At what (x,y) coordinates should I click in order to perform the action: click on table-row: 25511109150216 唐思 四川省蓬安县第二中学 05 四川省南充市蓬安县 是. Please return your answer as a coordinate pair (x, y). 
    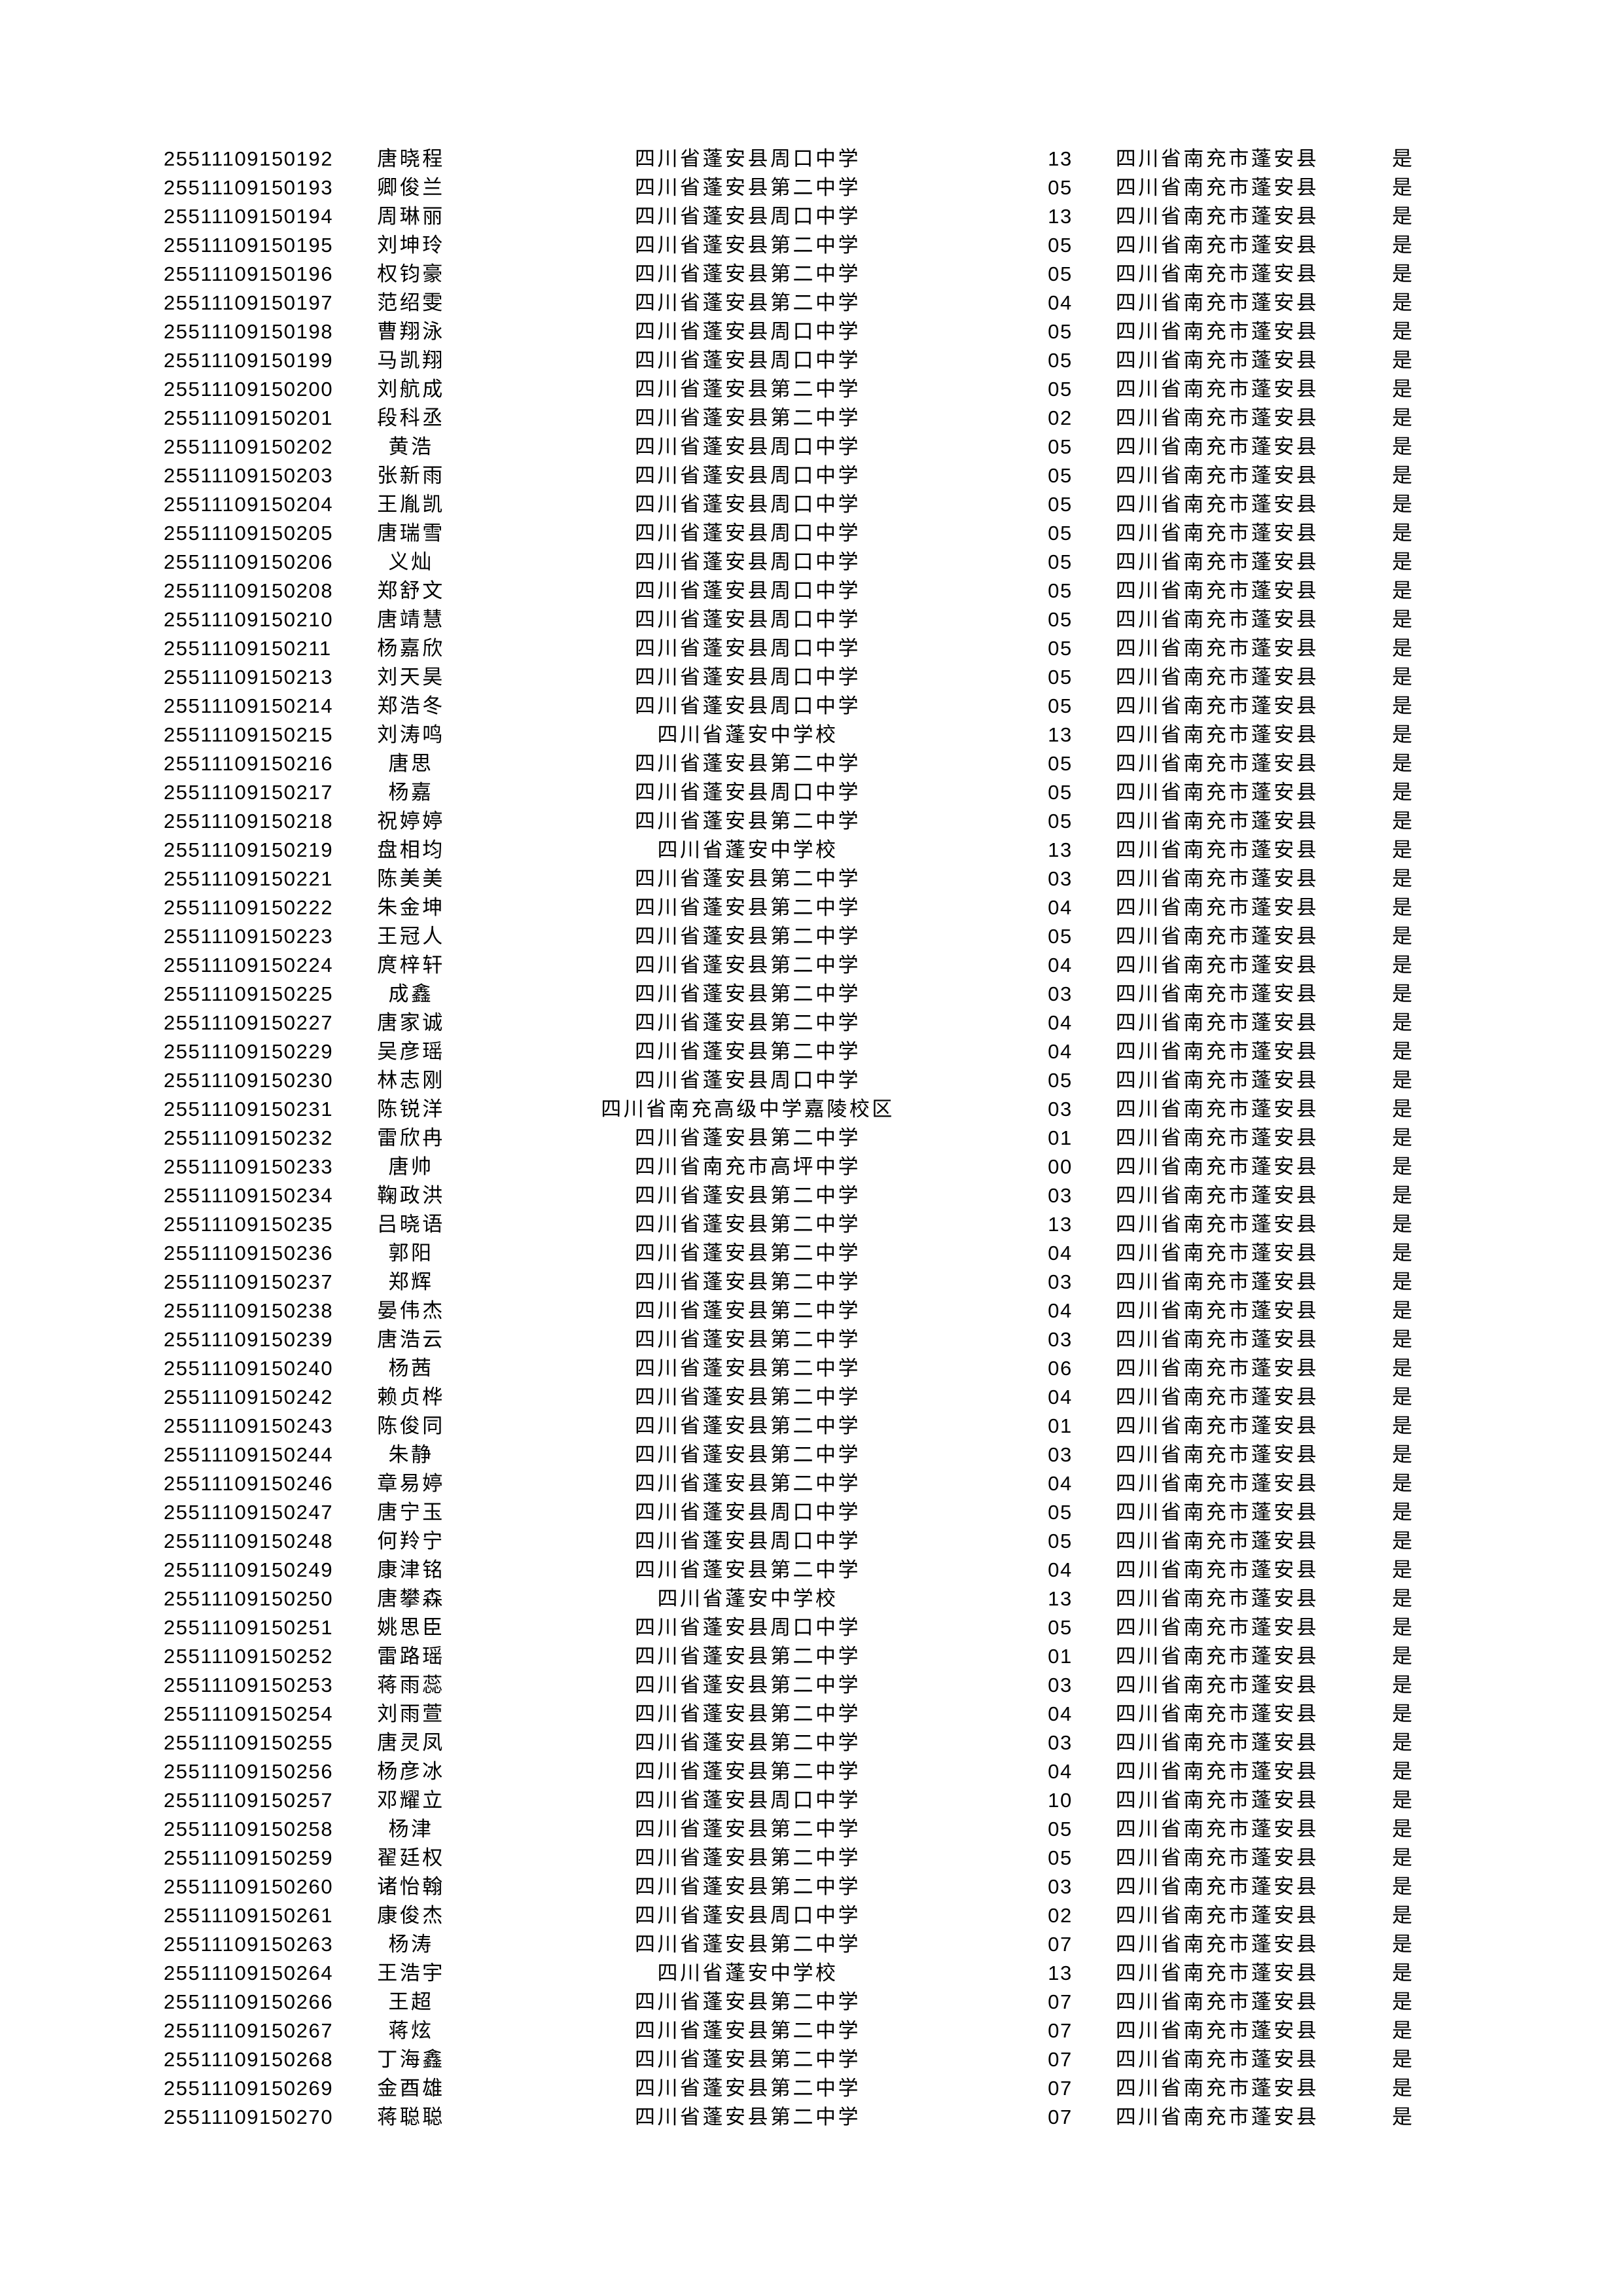
    Looking at the image, I should click on (811, 763).